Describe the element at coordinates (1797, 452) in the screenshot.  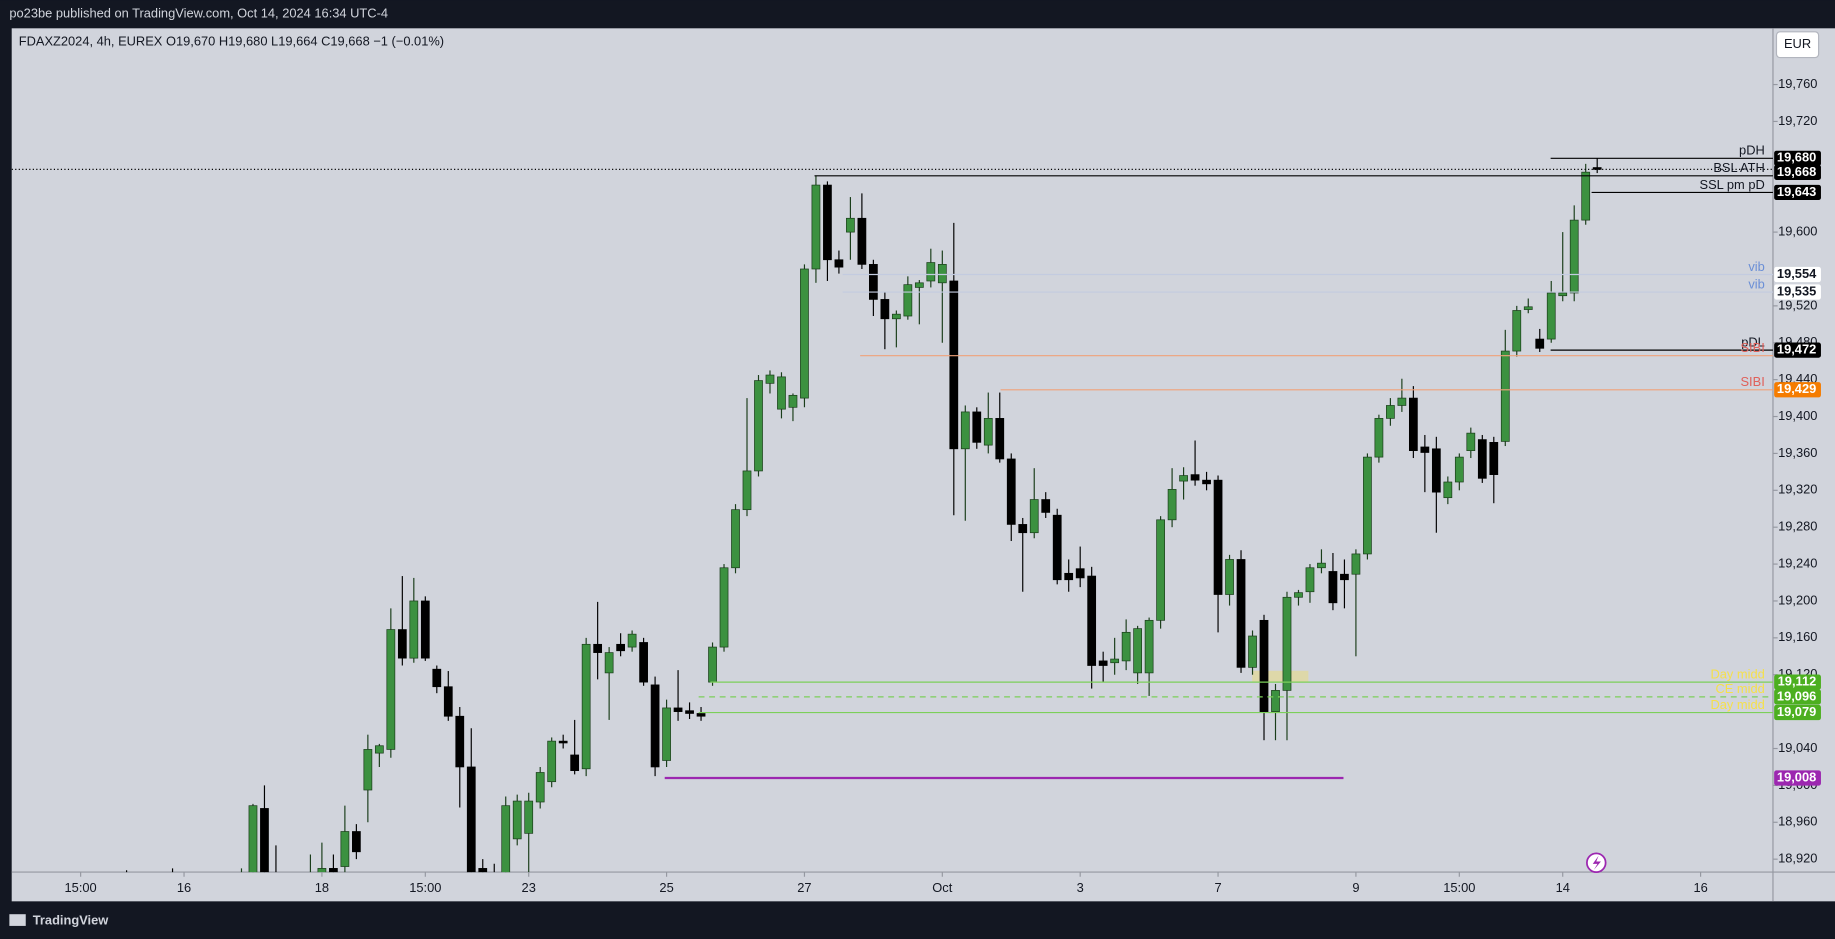
I see `y-tick-label: 19,360` at that location.